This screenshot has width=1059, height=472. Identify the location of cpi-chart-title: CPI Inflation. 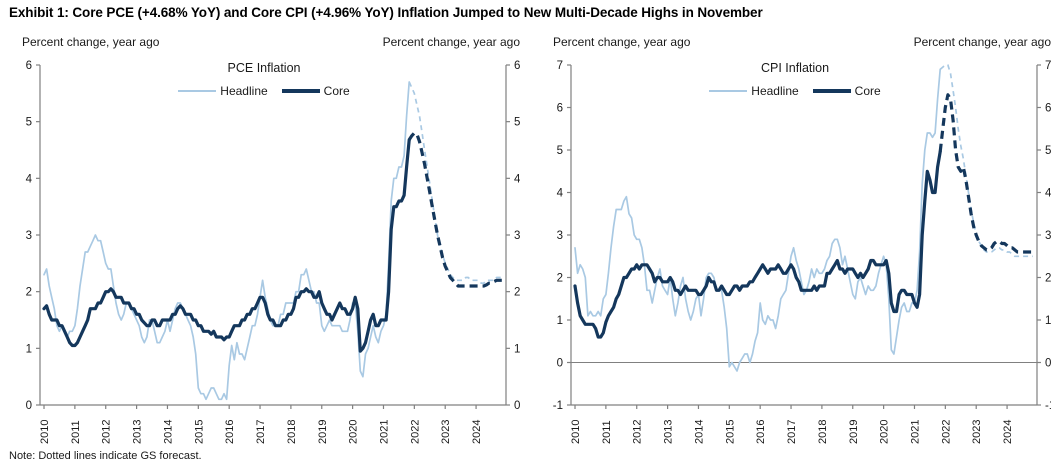
(795, 68).